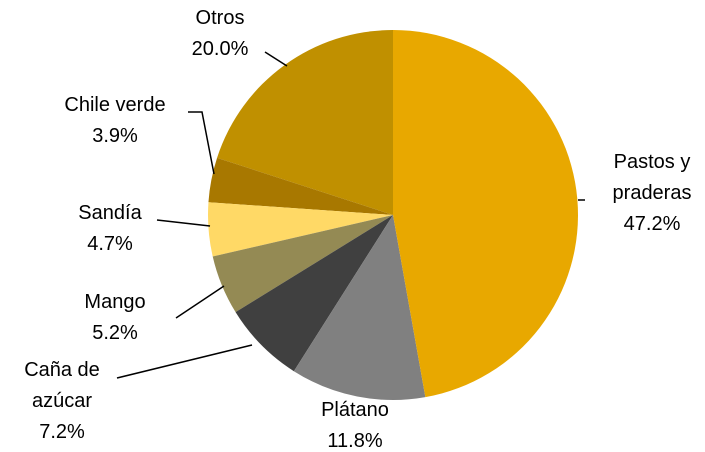  I want to click on value-label: 7.2%, so click(62, 432).